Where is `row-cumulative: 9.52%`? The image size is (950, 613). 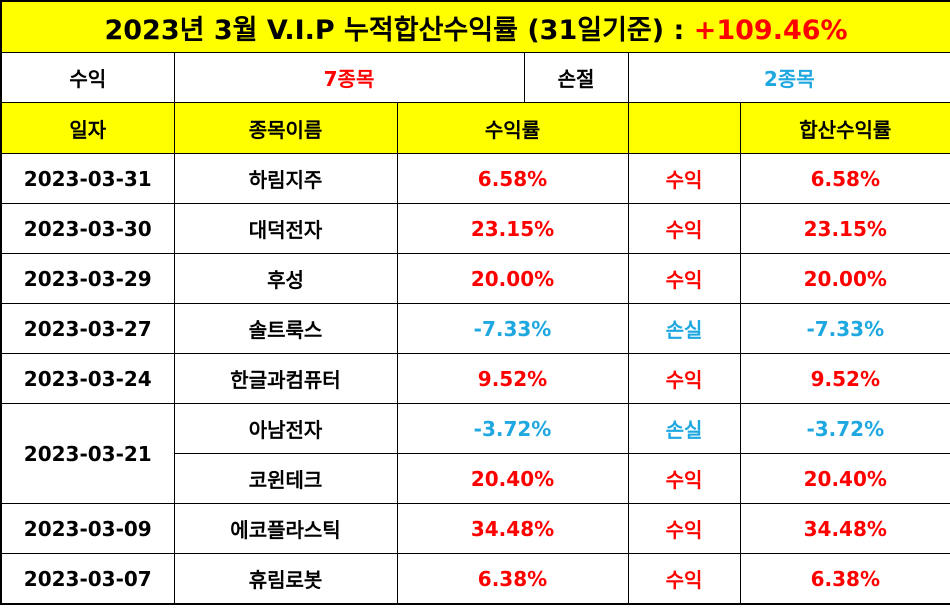
row-cumulative: 9.52% is located at coordinates (844, 378).